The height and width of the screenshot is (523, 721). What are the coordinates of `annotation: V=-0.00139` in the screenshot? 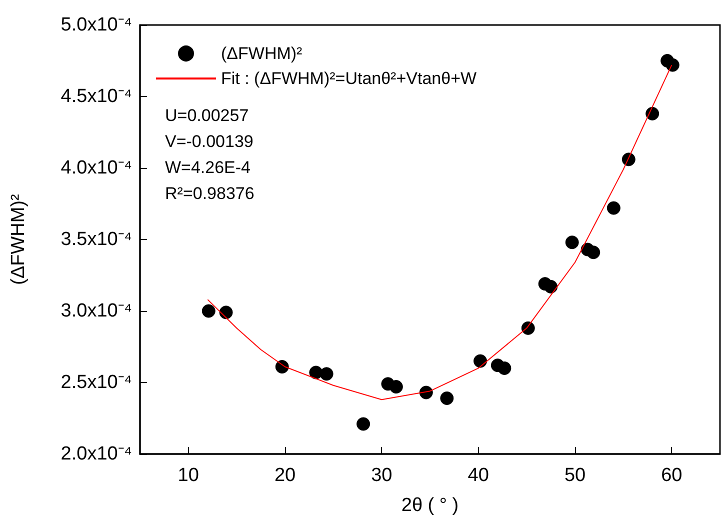 It's located at (209, 141).